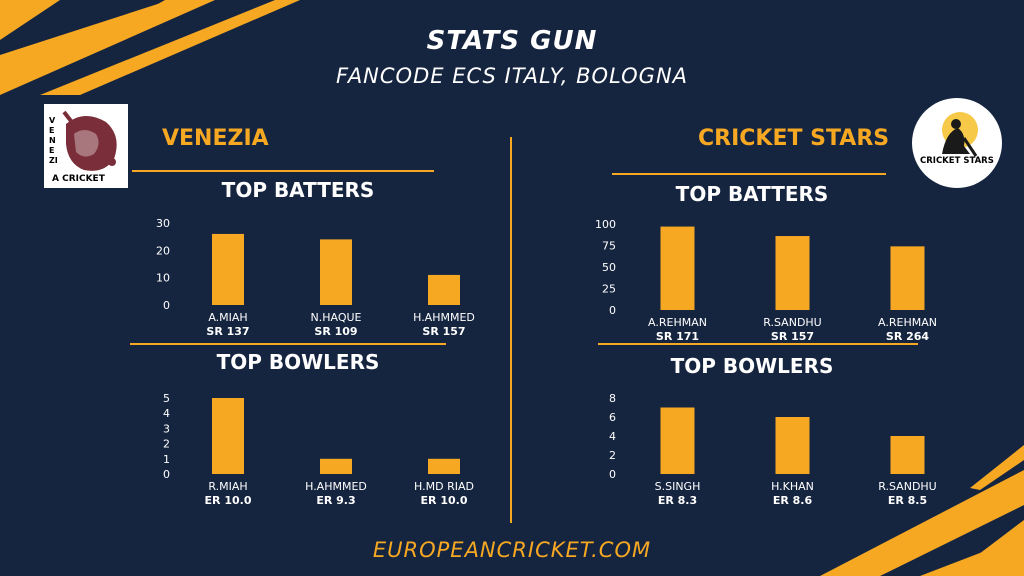 This screenshot has height=576, width=1024. I want to click on venezia-logo-side-text: VENEZI, so click(53, 140).